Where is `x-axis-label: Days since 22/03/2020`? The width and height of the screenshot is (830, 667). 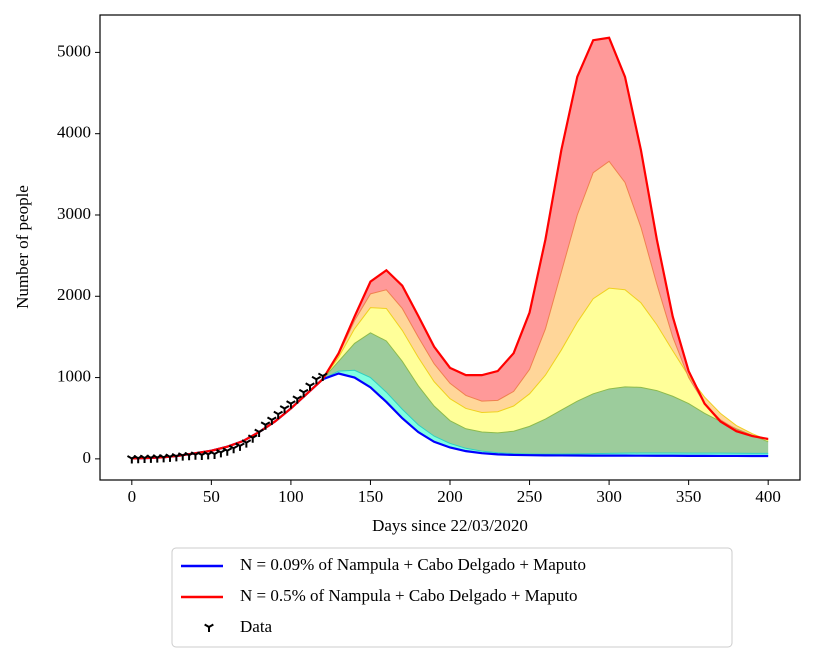 x-axis-label: Days since 22/03/2020 is located at coordinates (450, 525).